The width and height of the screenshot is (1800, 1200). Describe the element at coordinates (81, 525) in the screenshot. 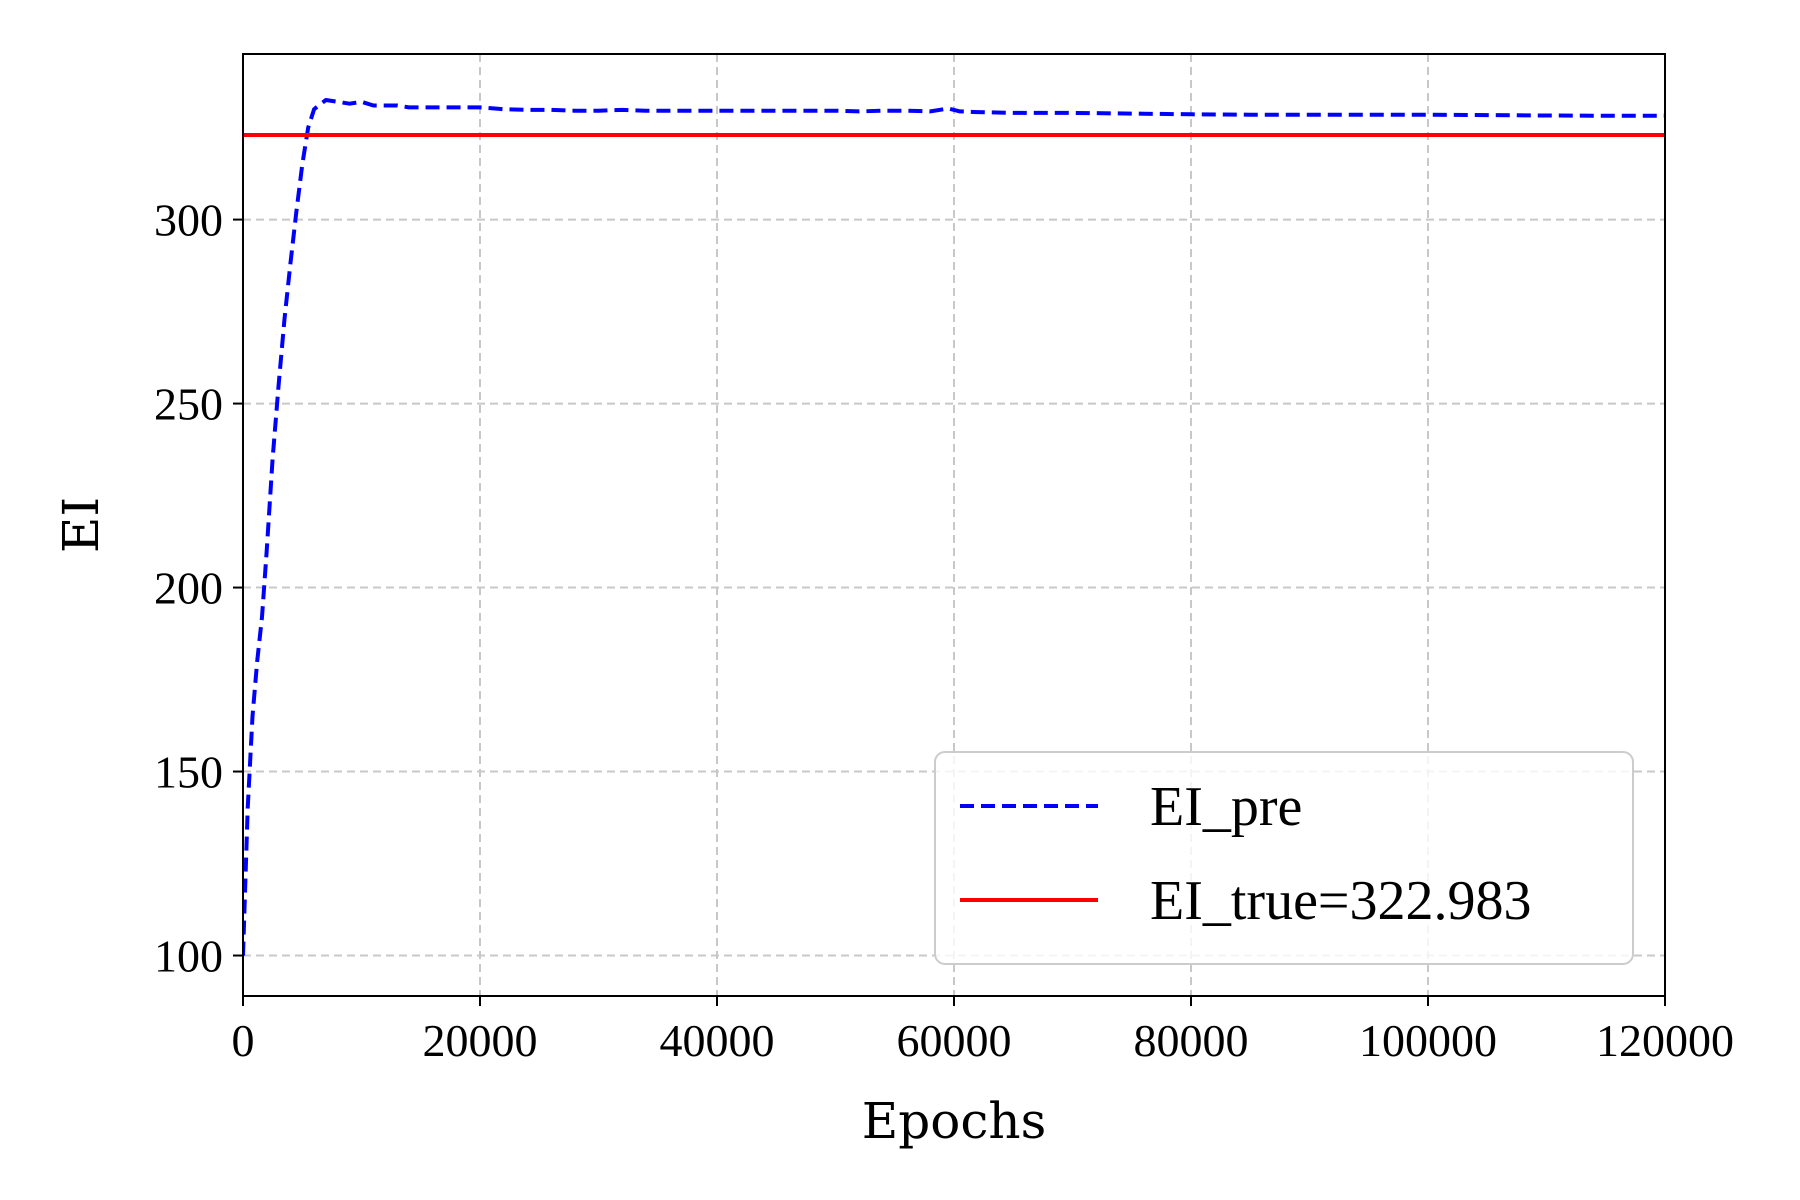

I see `y-axis-title: EI` at that location.